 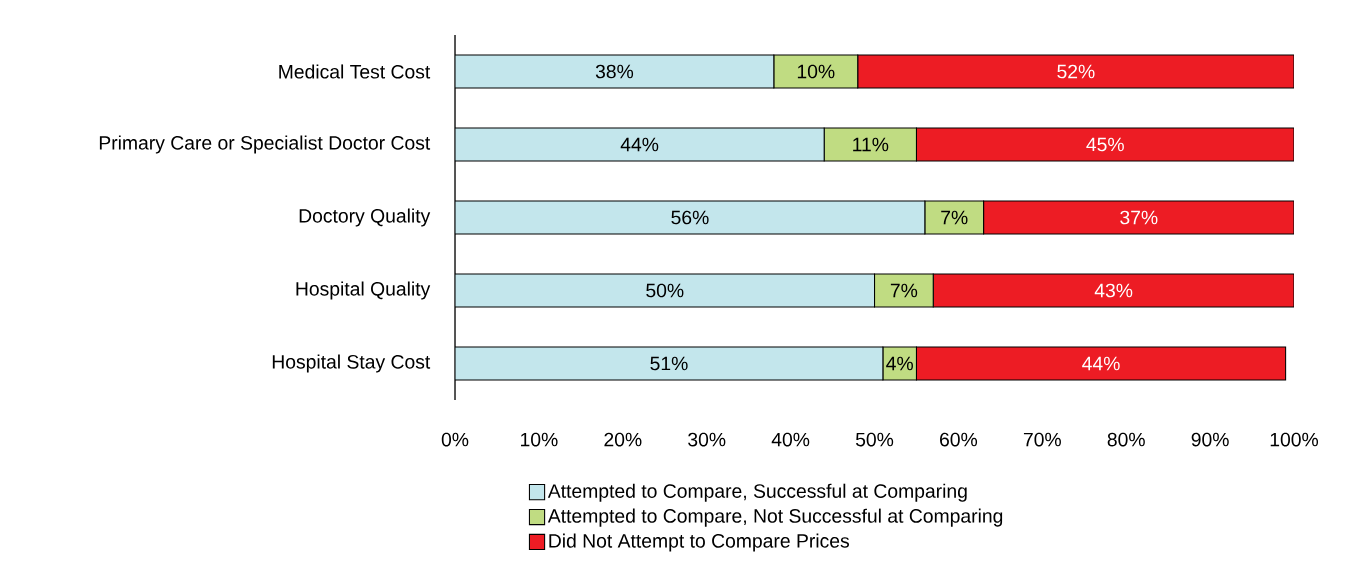 What do you see at coordinates (1294, 439) in the screenshot?
I see `x-tick-label: 100%` at bounding box center [1294, 439].